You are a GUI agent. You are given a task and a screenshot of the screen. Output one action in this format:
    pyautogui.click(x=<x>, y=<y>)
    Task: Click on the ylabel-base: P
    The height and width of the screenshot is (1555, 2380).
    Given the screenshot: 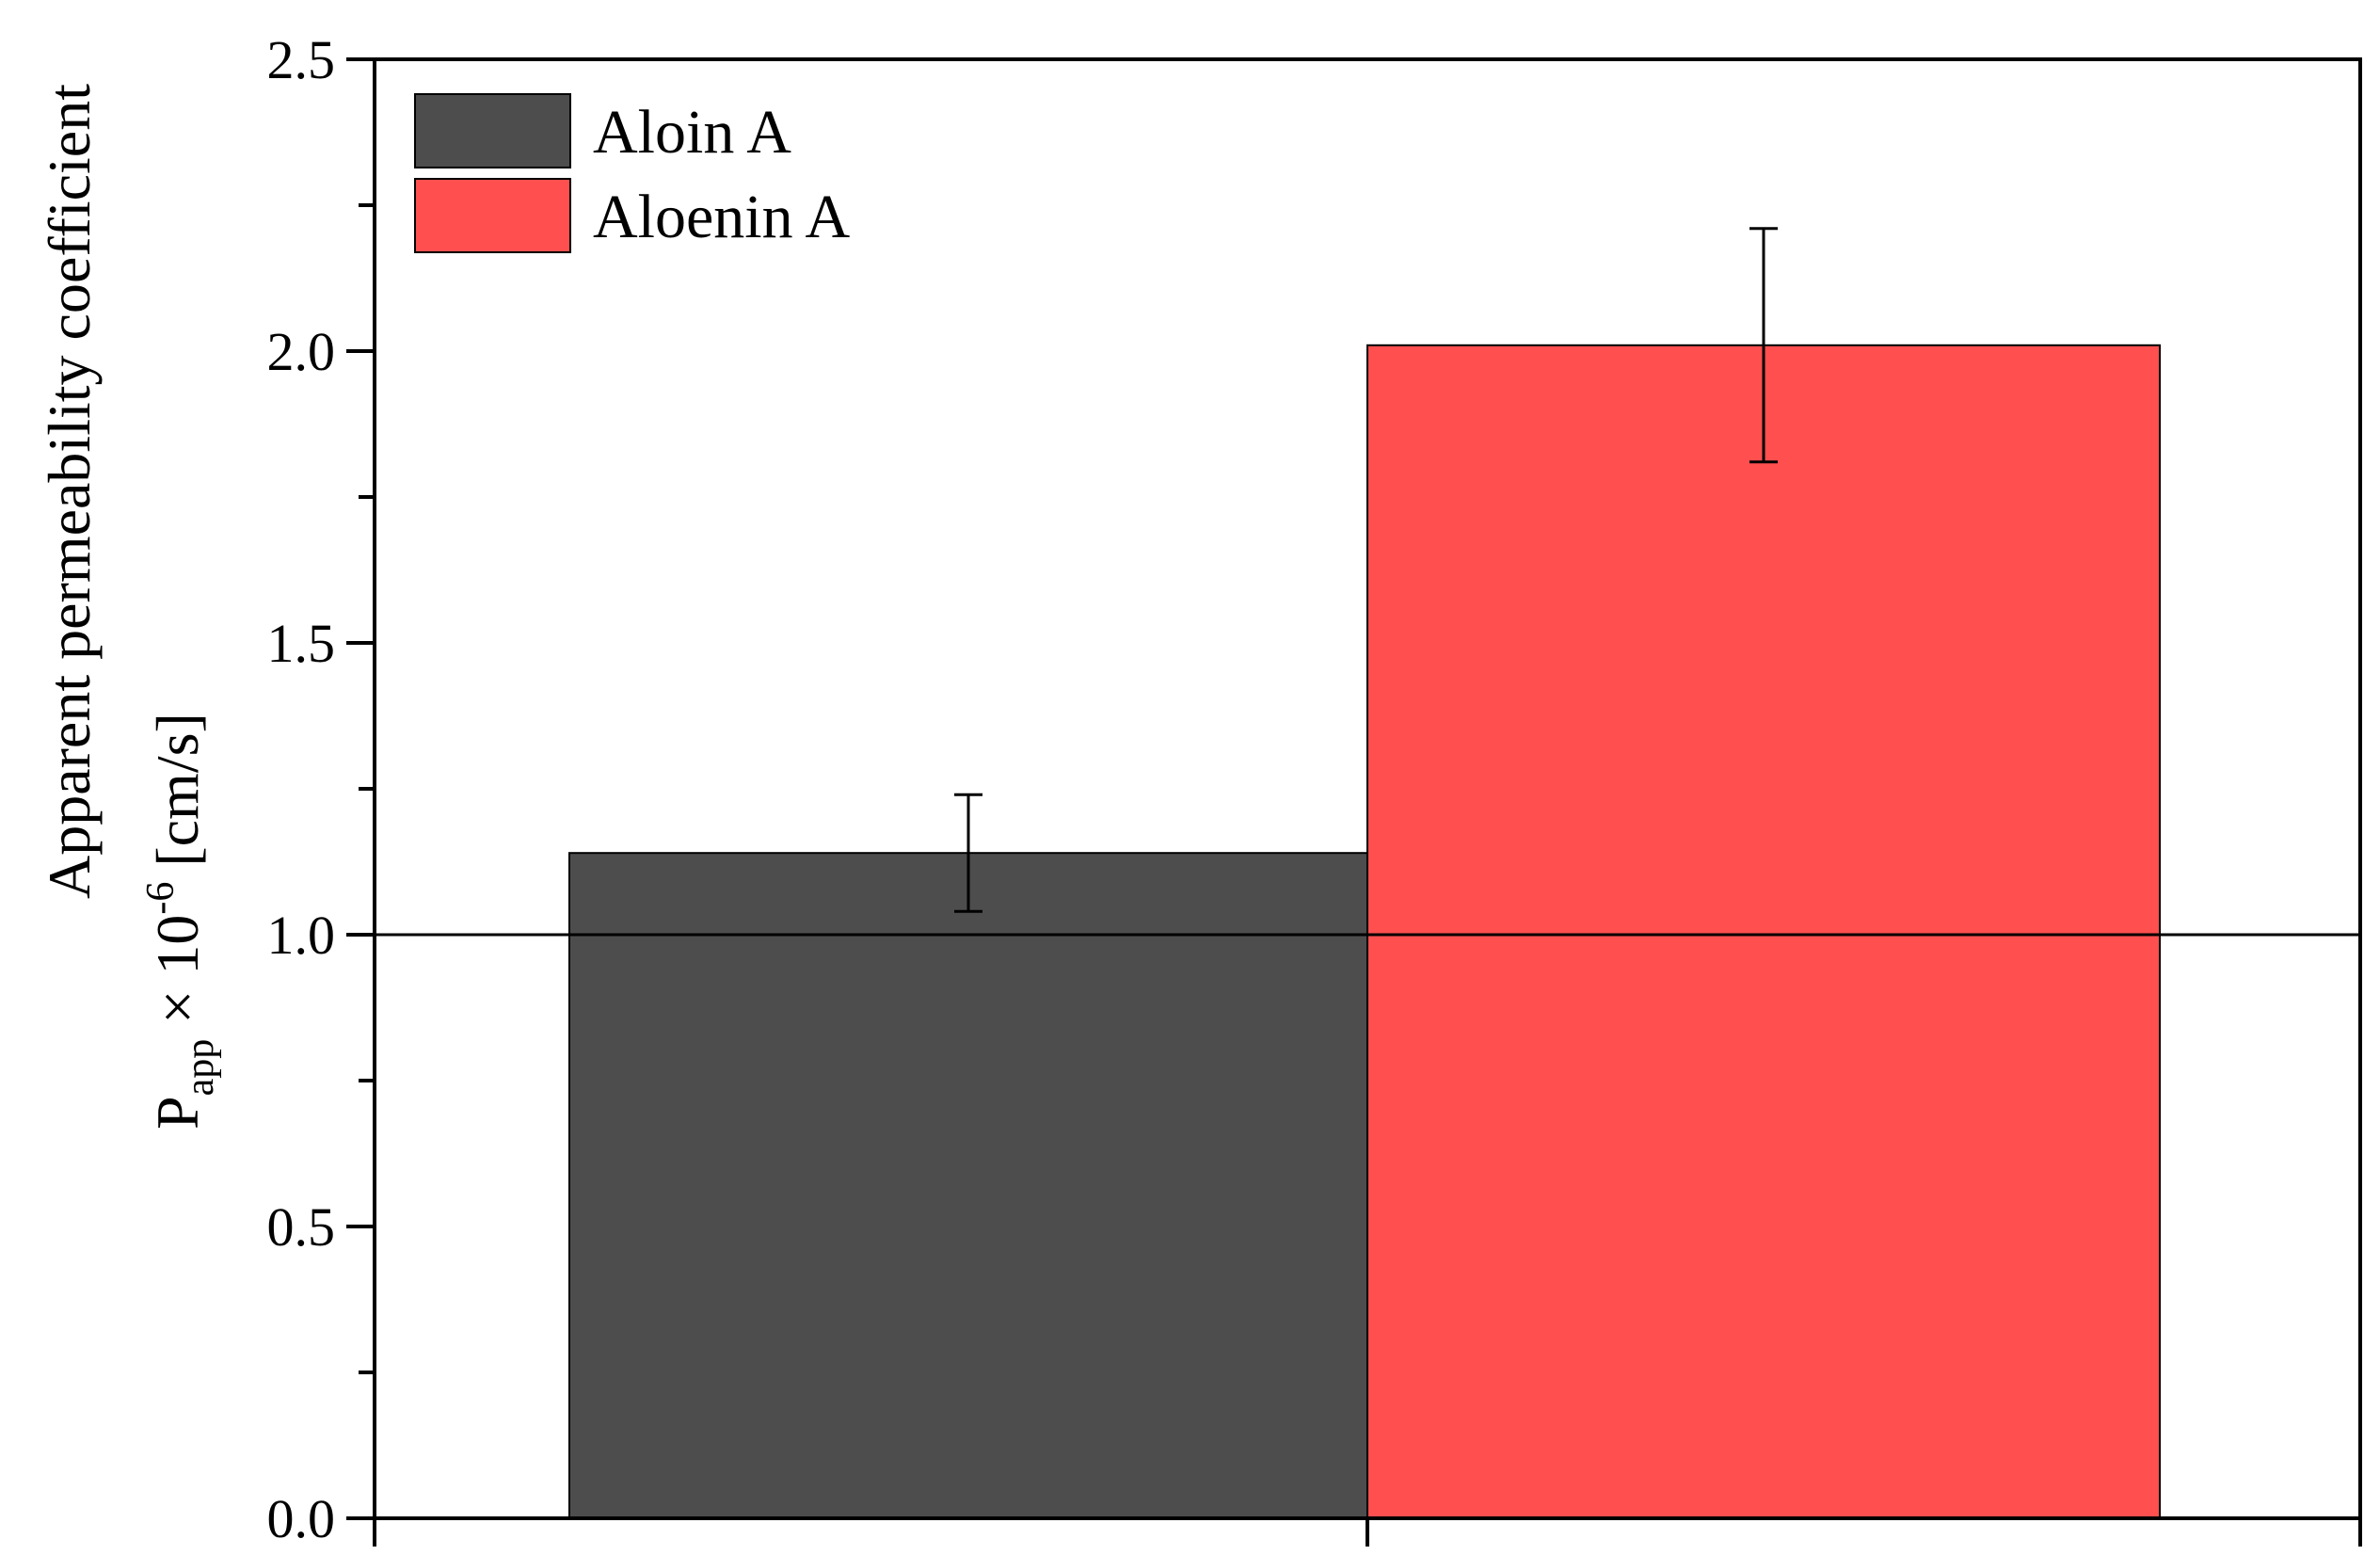 What is the action you would take?
    pyautogui.click(x=177, y=1113)
    